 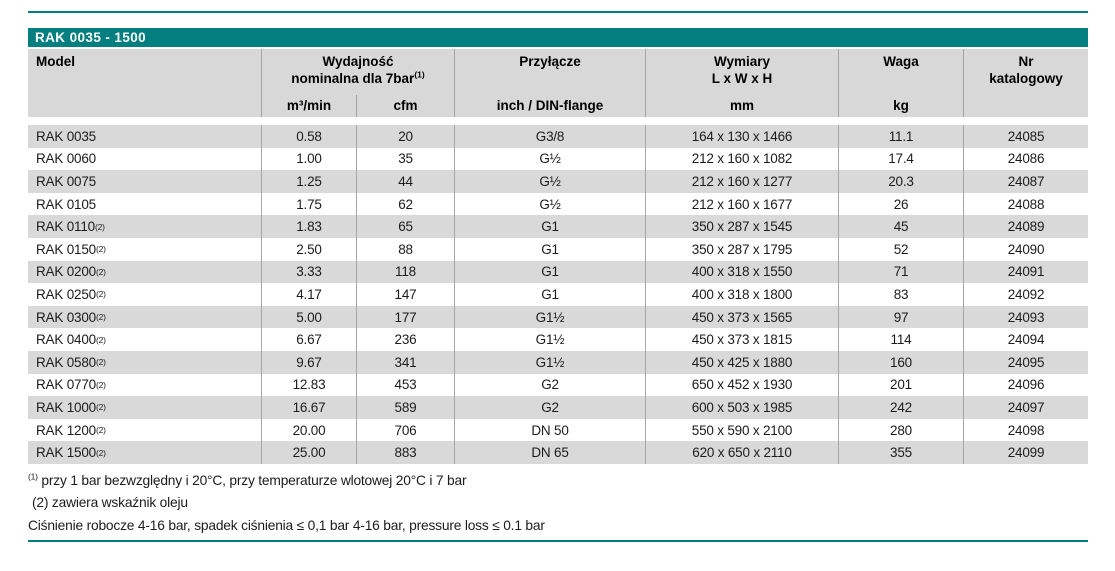 I want to click on cell-model: RAK 0250 (2), so click(x=71, y=294).